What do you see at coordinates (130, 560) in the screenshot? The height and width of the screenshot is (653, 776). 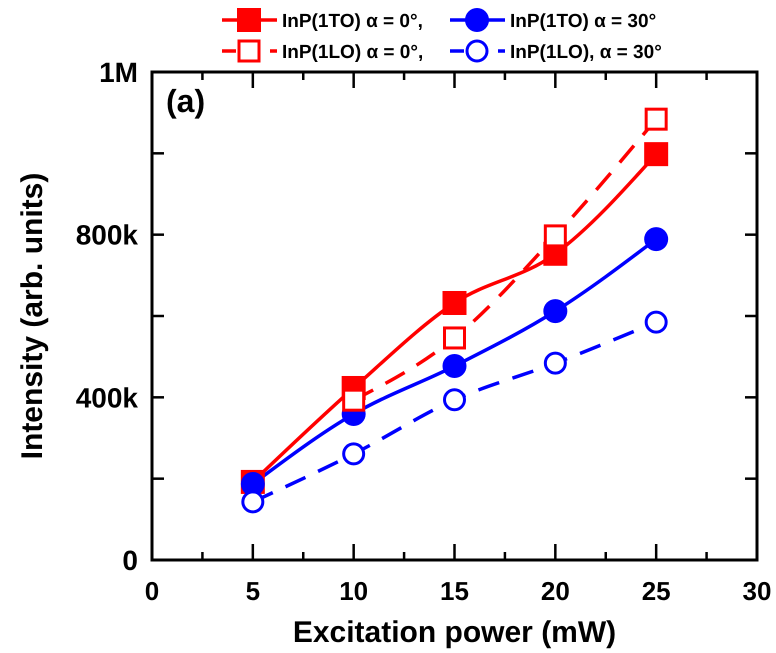 I see `y-tick-label: 0` at bounding box center [130, 560].